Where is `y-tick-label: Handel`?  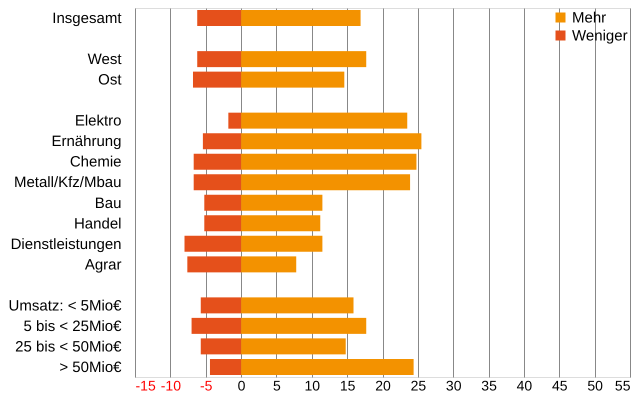
y-tick-label: Handel is located at coordinates (98, 223).